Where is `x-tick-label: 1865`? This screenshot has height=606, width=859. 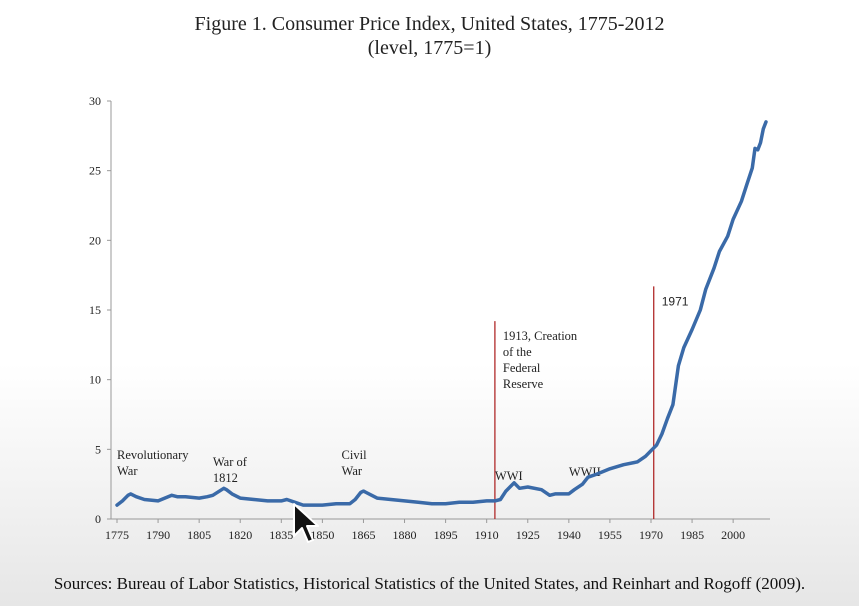
x-tick-label: 1865 is located at coordinates (363, 535).